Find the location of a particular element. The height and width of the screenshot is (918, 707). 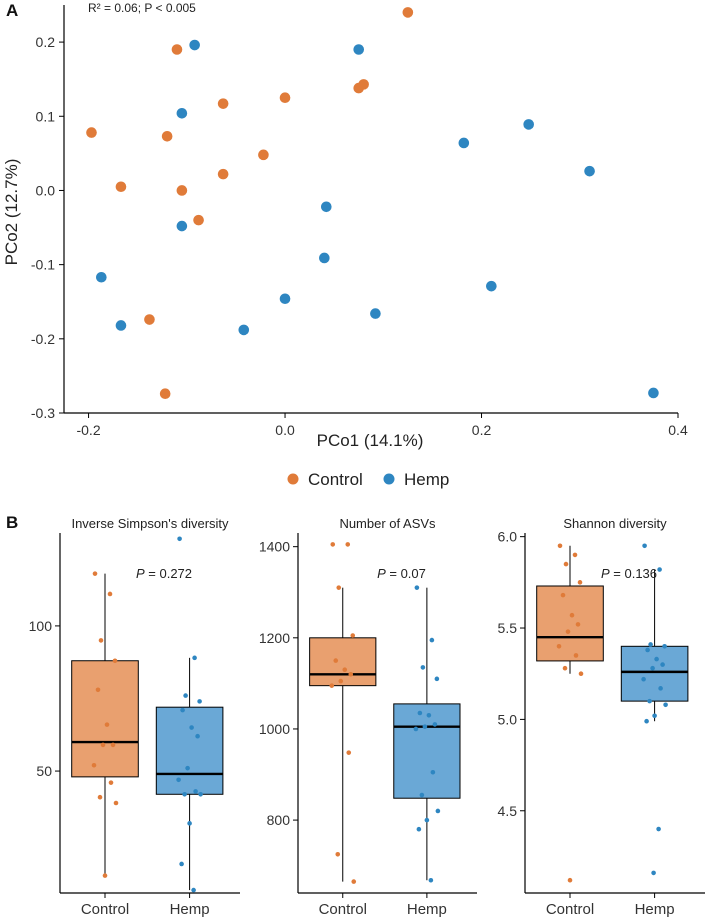

pcoa-x-ticks: -0.2 0.0 0.2 0.4 is located at coordinates (382, 425).